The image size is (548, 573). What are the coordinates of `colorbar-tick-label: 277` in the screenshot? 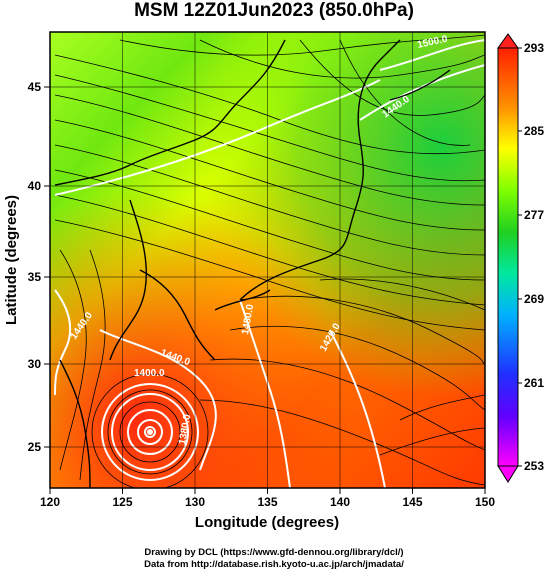 It's located at (534, 215).